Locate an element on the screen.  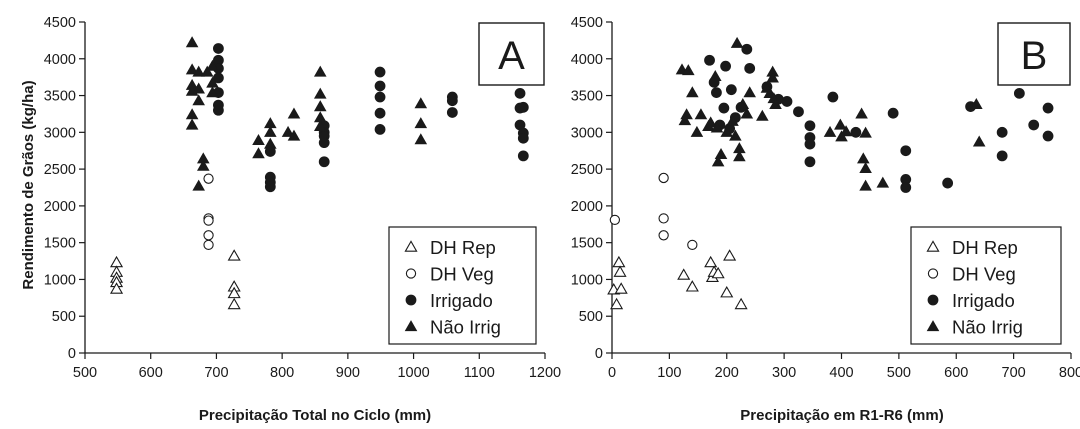
panel-a-y-tick-label: 3500 is located at coordinates (60, 97).